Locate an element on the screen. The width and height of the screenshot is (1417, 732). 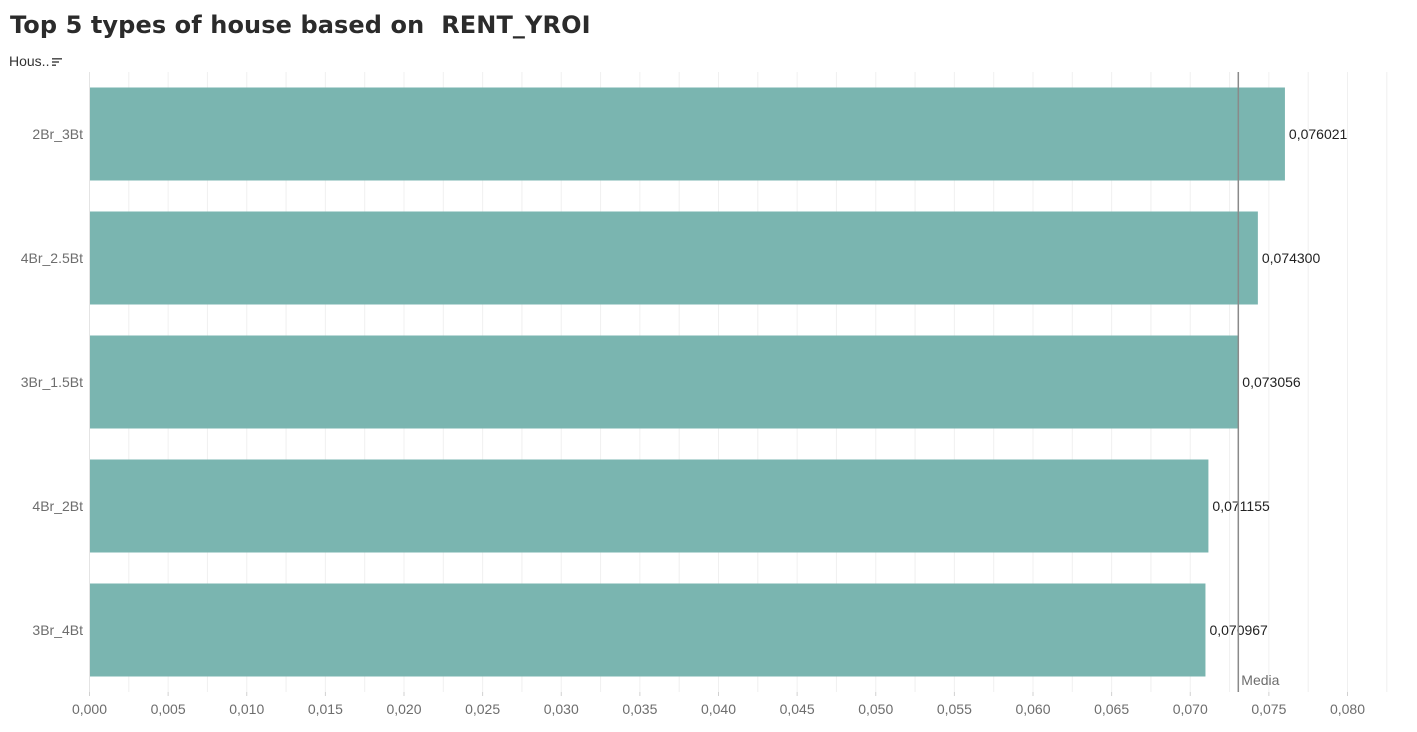
field-header: Hous.. is located at coordinates (36, 61).